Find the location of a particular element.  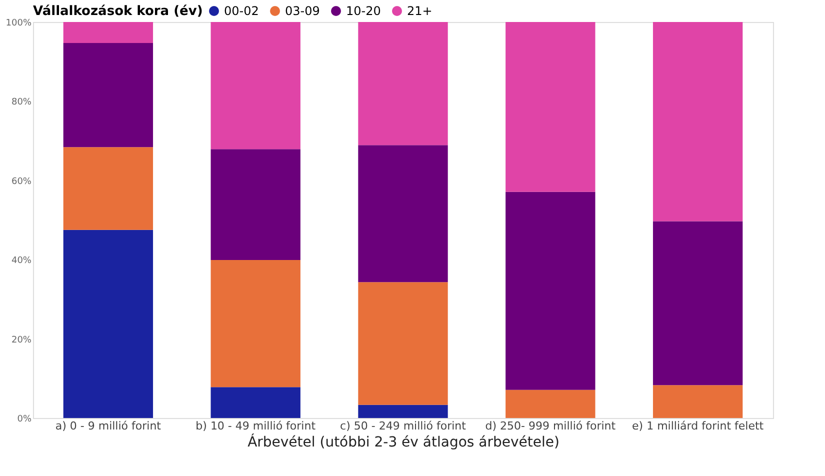

y-tick-label: 0% is located at coordinates (24, 419).